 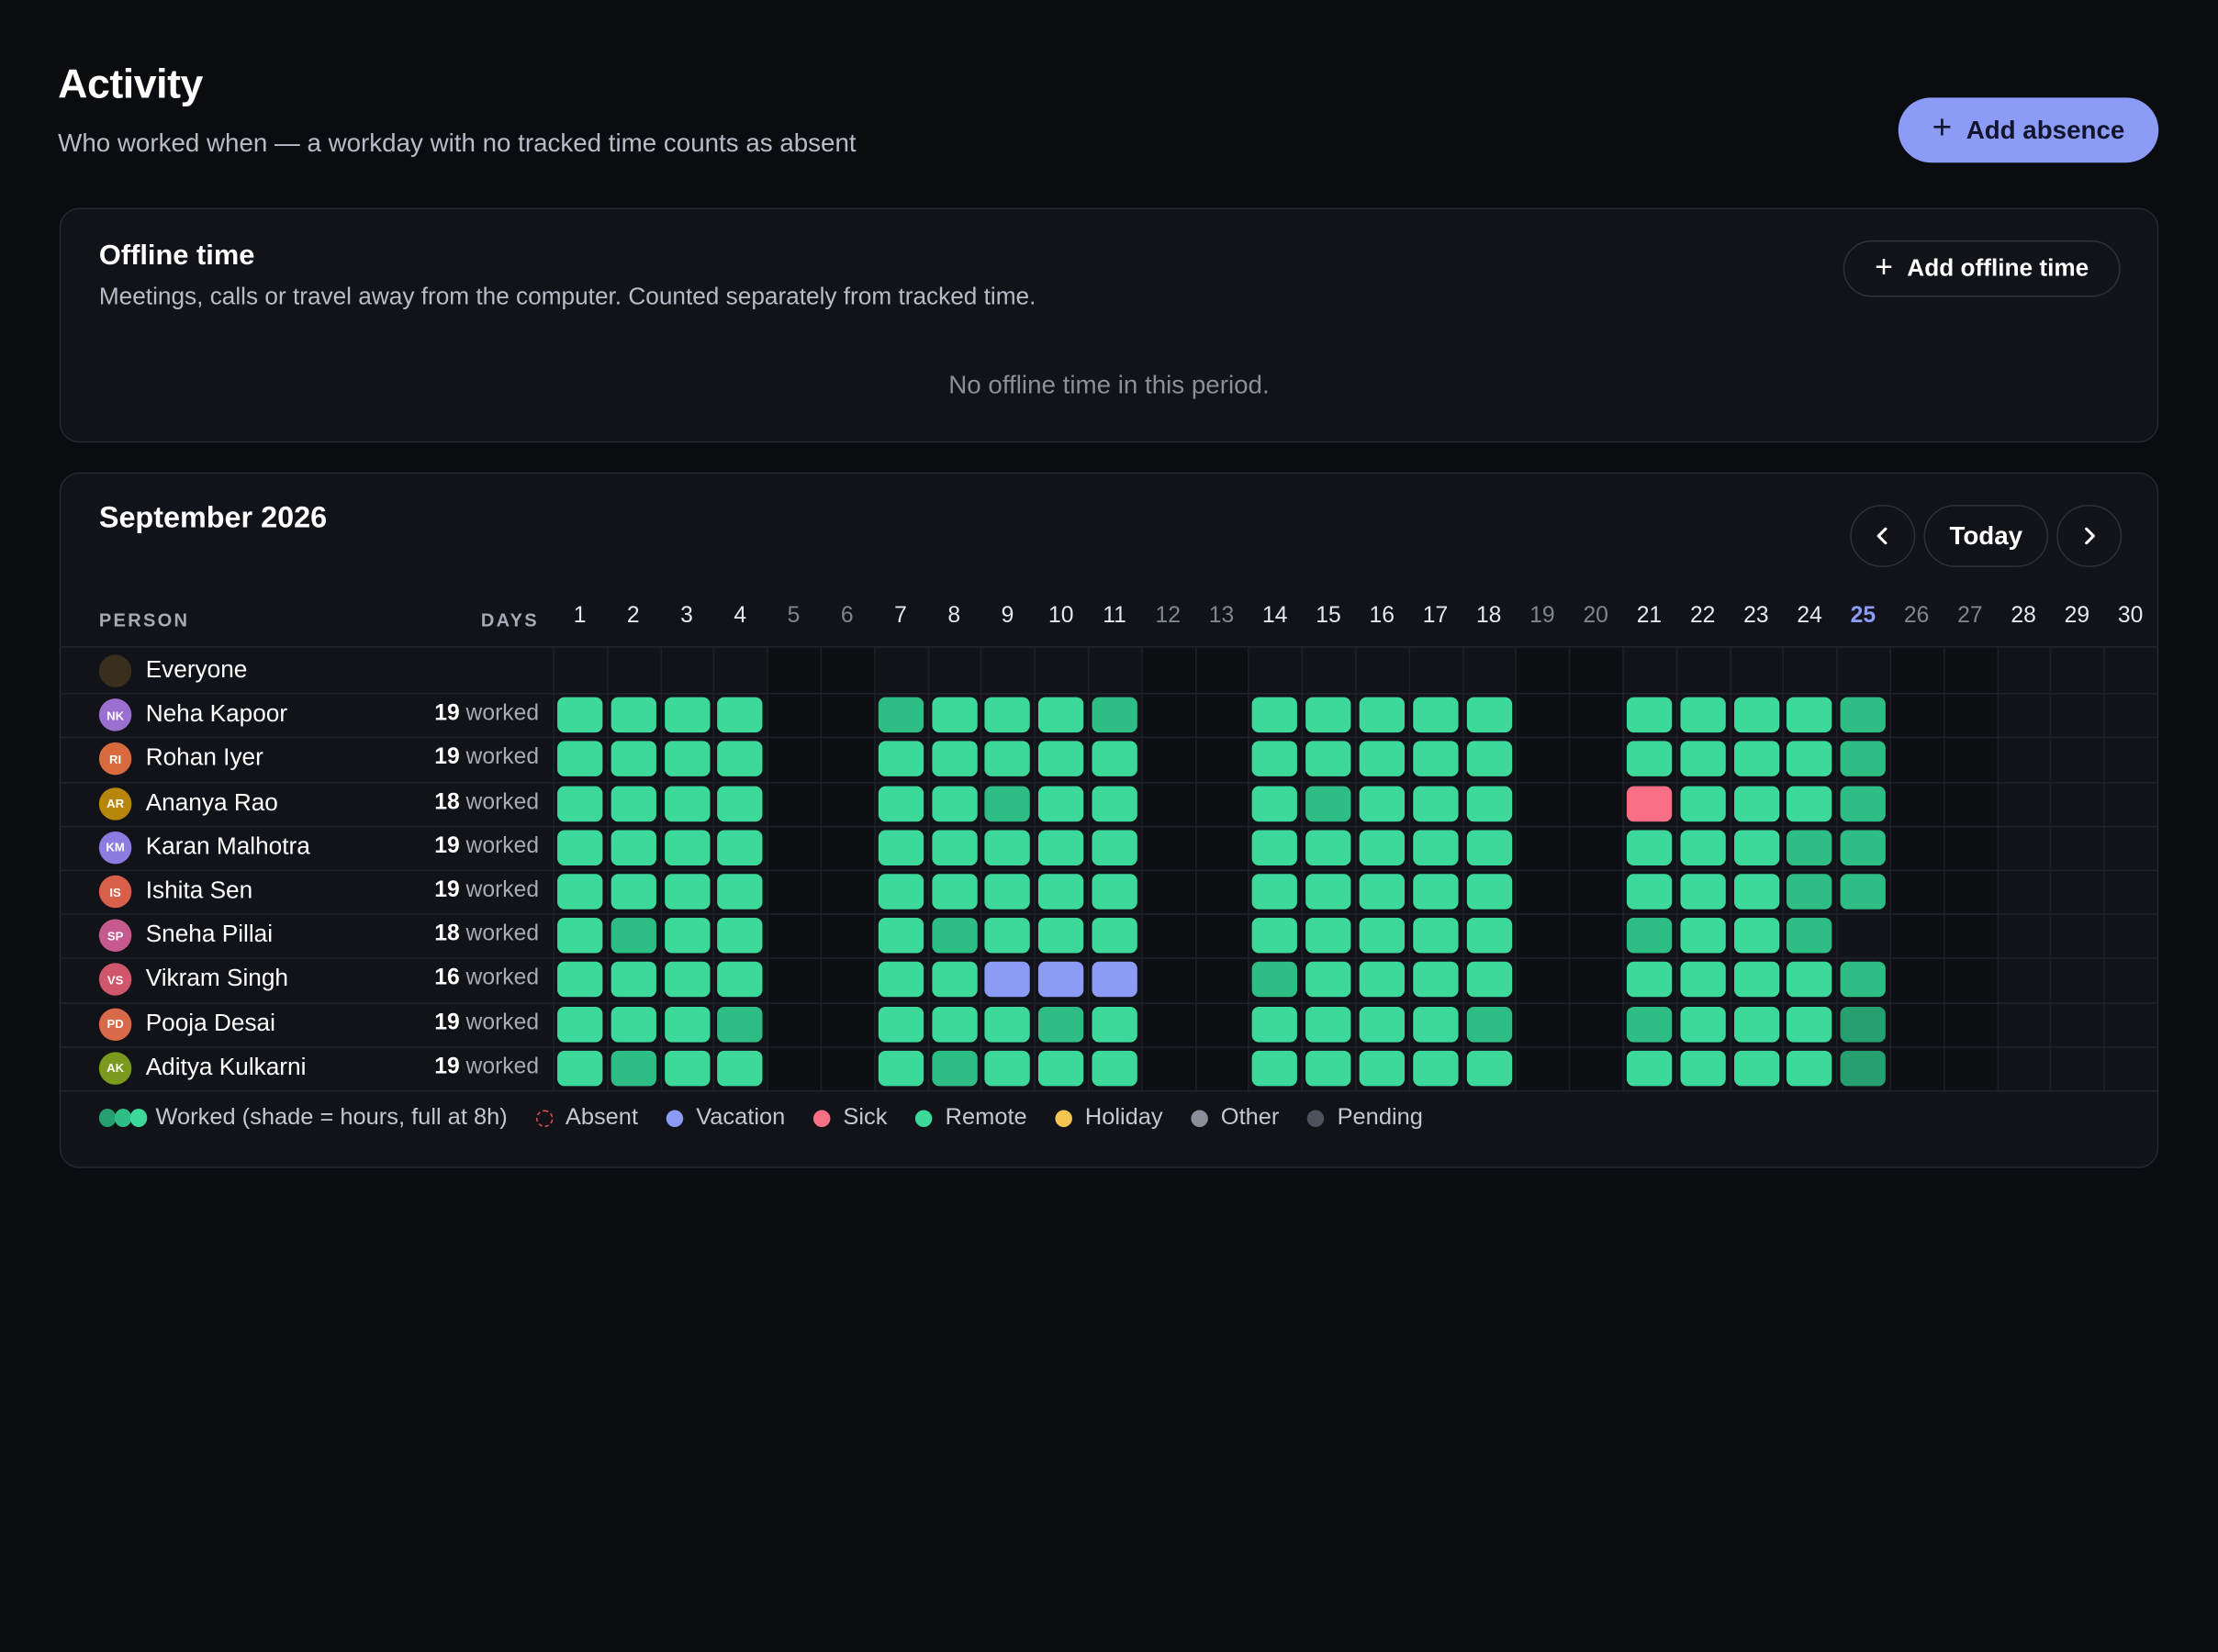 What do you see at coordinates (307, 936) in the screenshot?
I see `person-row: SP Sneha Pillai 18 worked` at bounding box center [307, 936].